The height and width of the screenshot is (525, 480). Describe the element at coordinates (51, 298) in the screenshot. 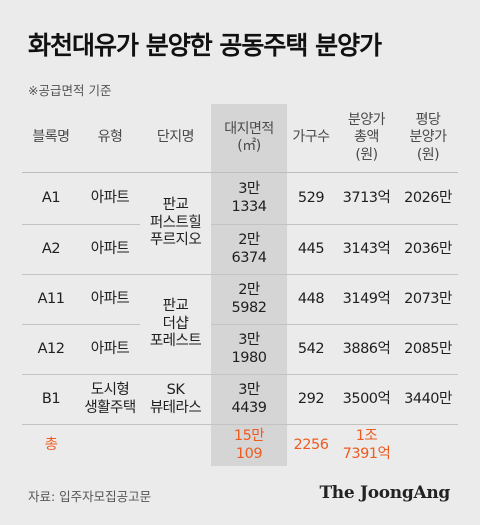

I see `cell-block: A11` at that location.